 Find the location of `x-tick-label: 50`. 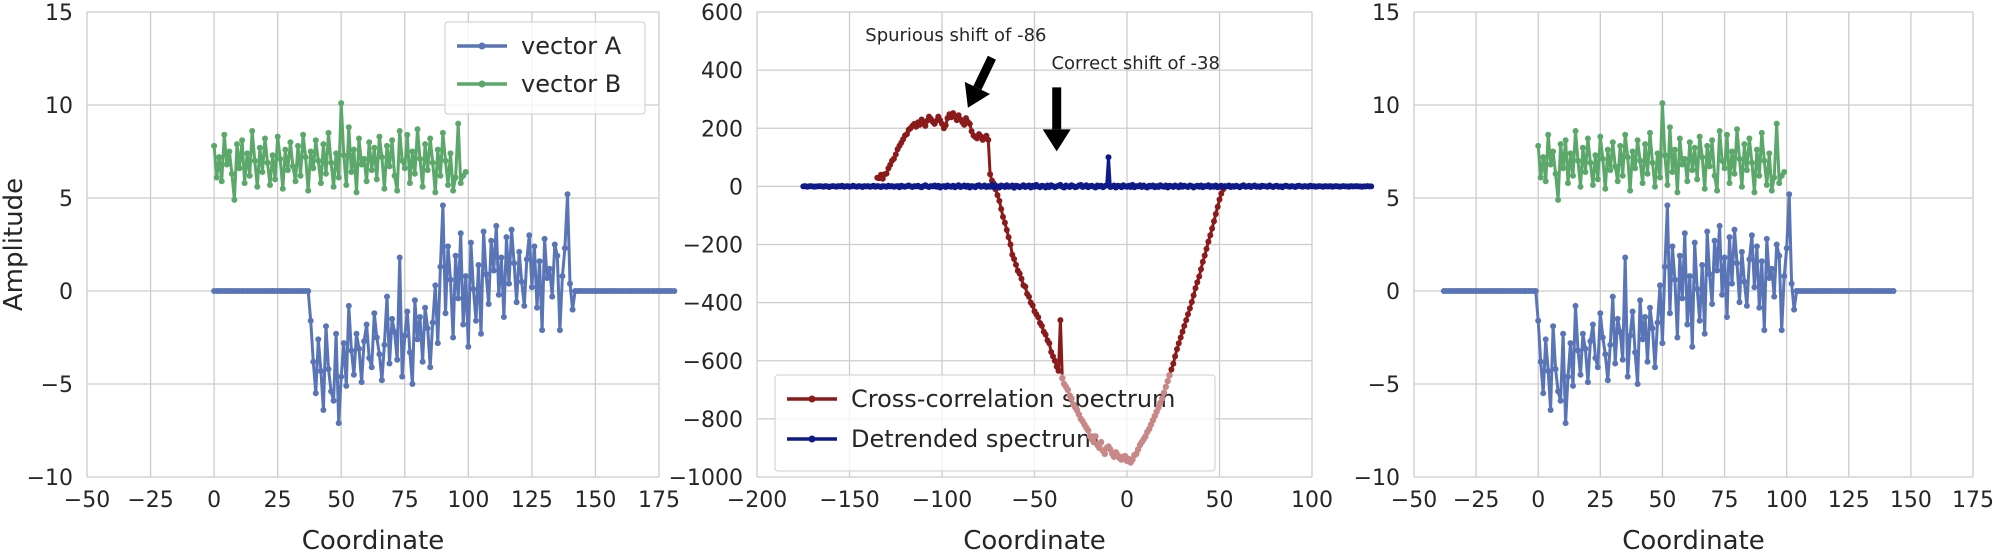

x-tick-label: 50 is located at coordinates (1220, 500).